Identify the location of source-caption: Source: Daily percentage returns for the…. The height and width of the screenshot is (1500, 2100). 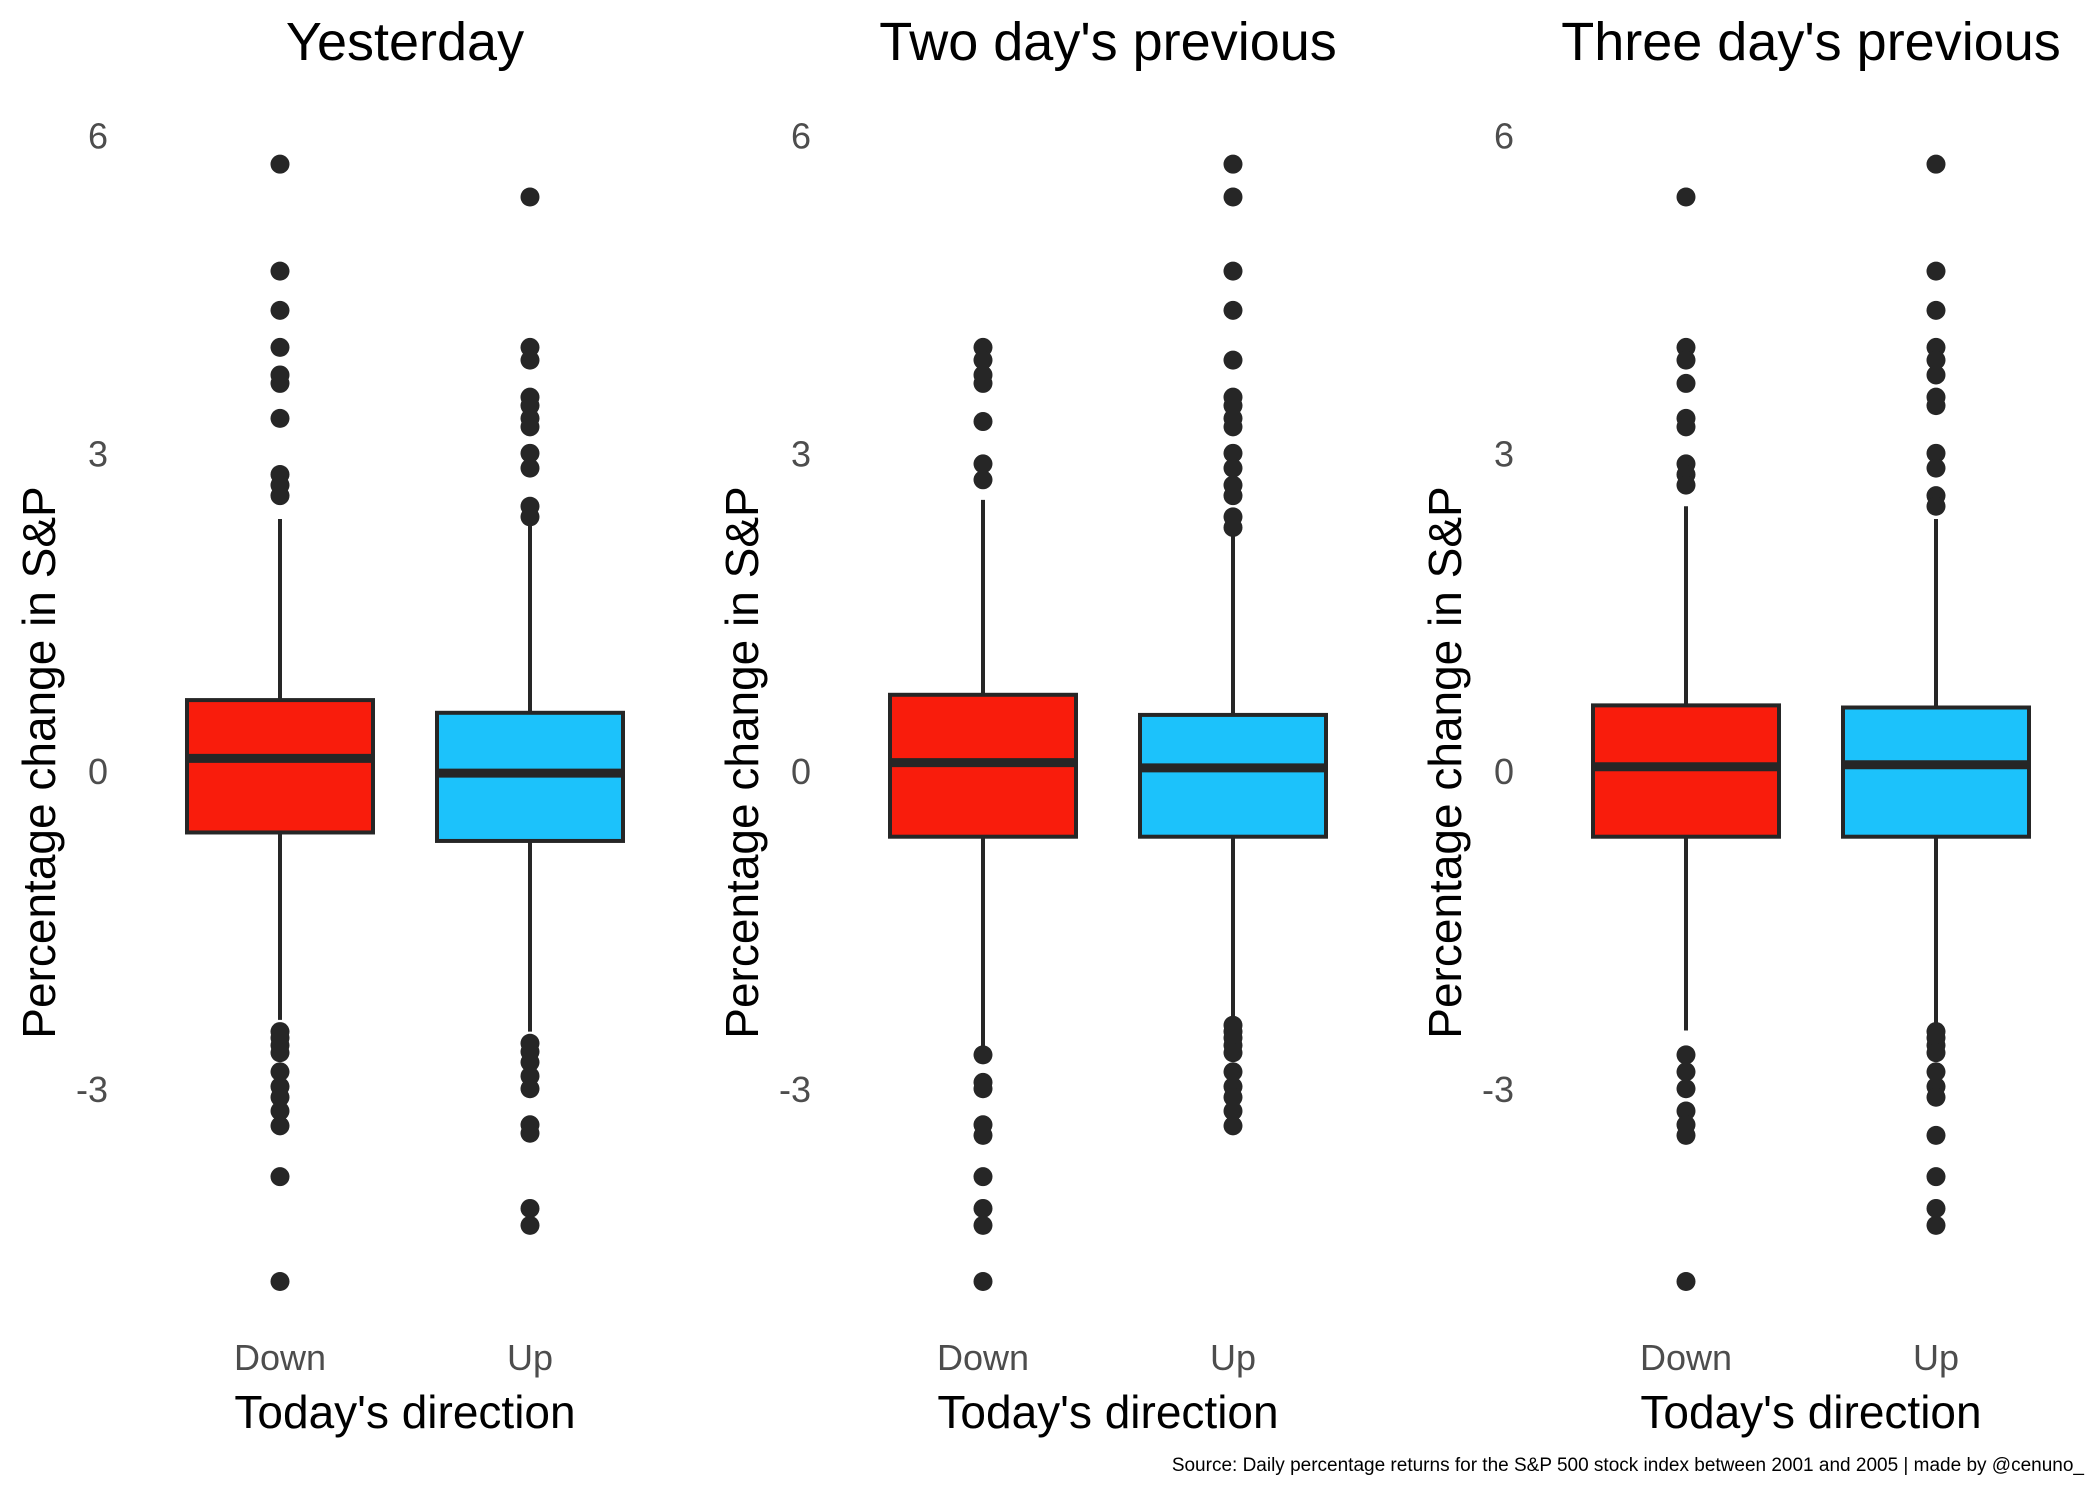
(1628, 1465).